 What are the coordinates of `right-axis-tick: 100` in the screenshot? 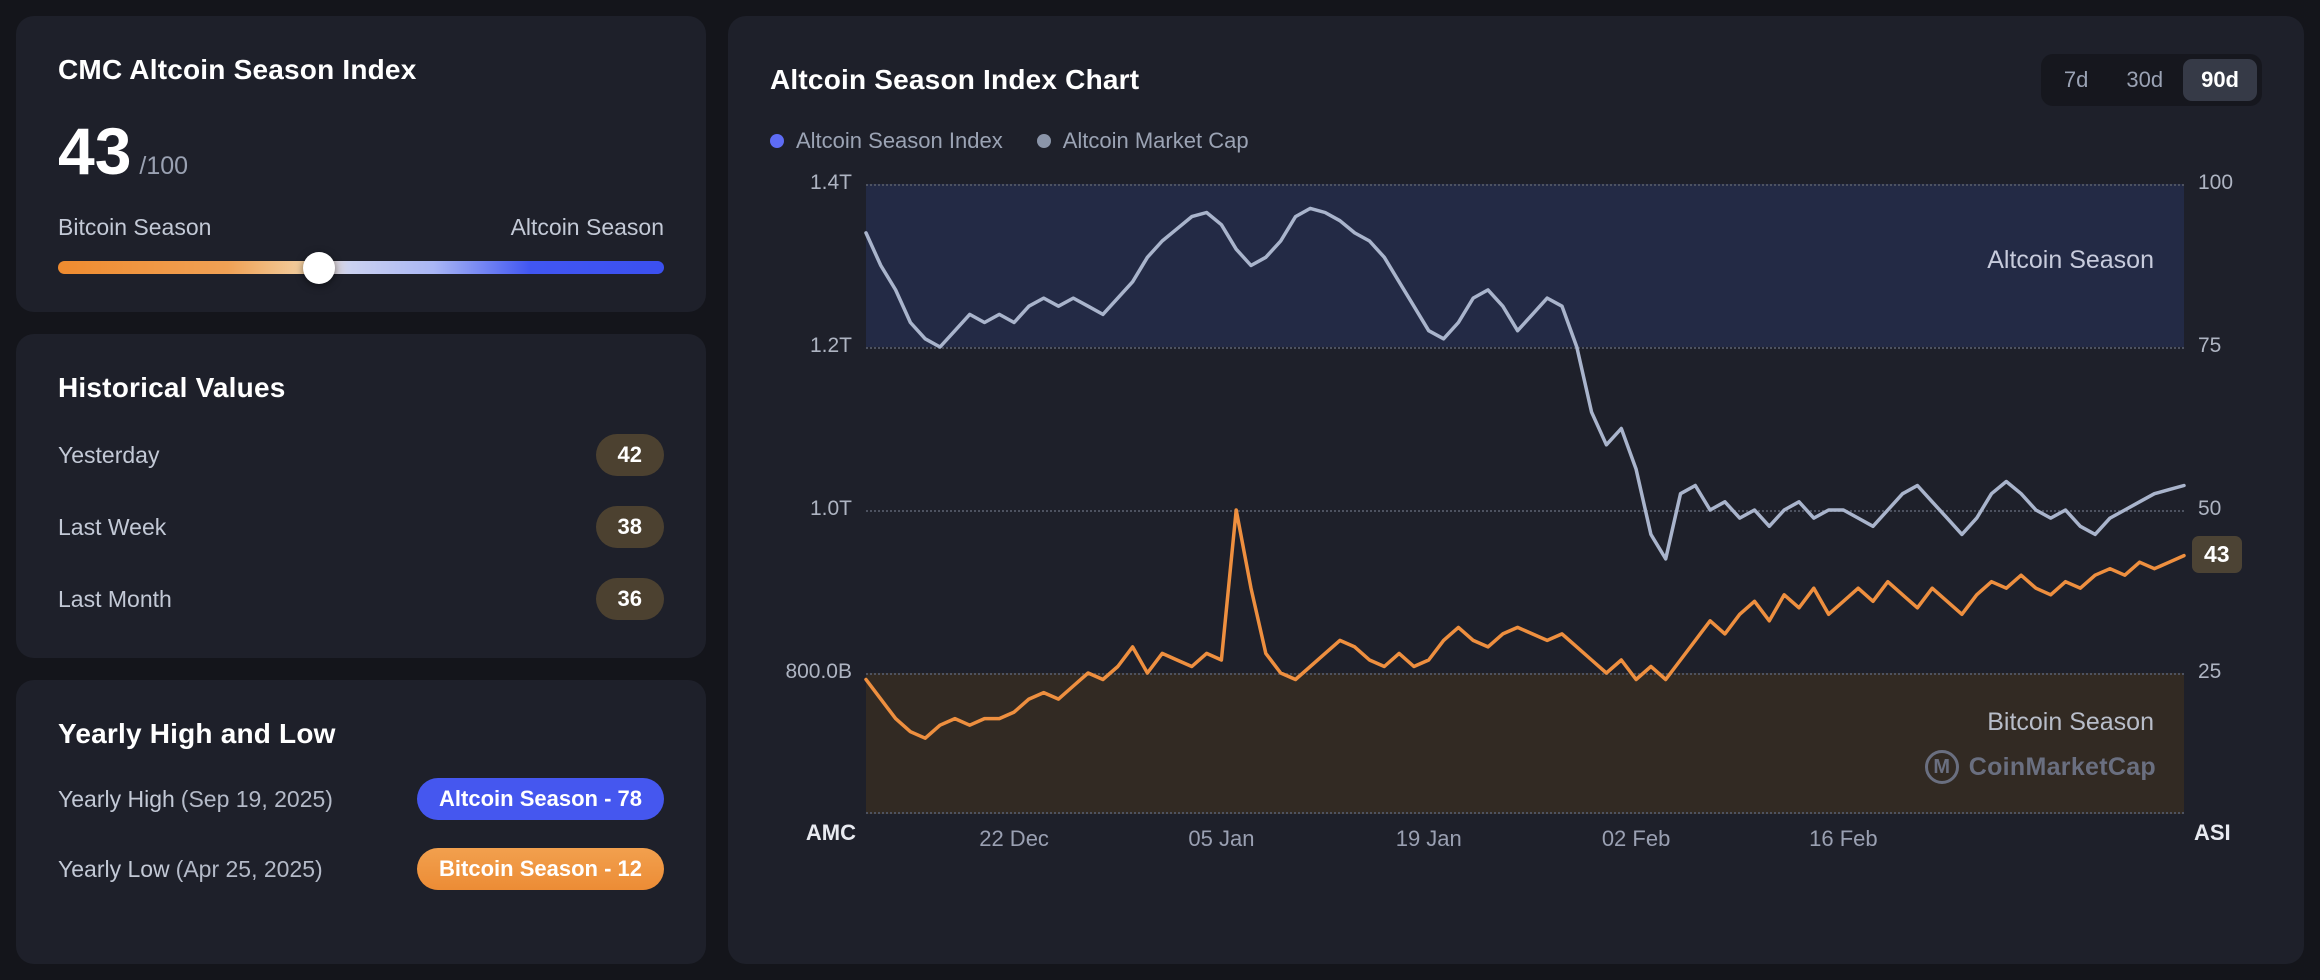 It's located at (2216, 182).